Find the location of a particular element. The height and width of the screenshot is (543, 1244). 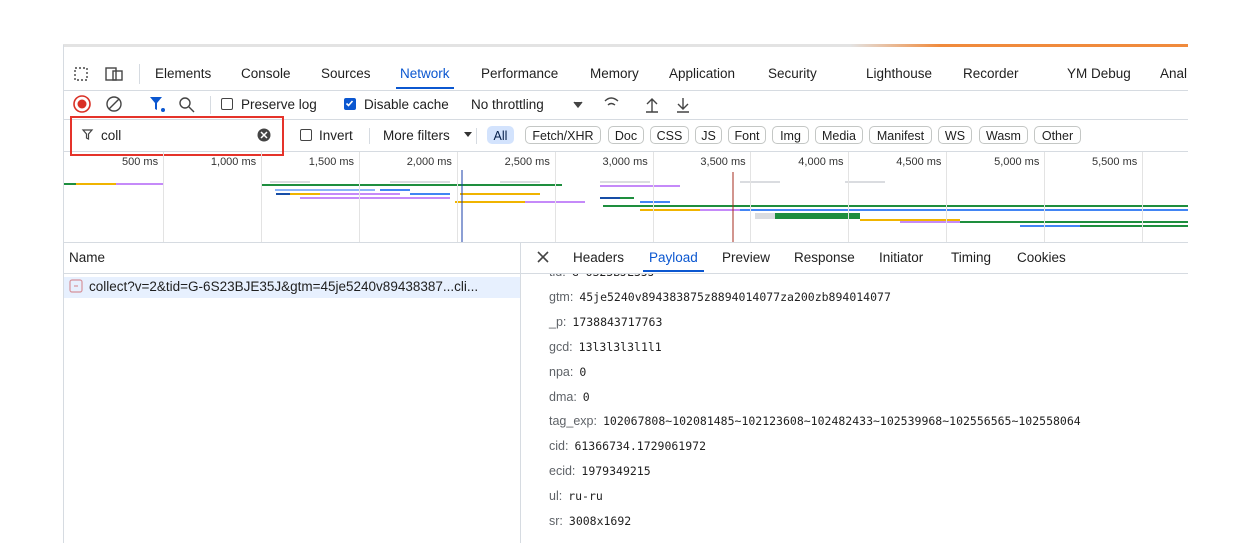

panel-tab: Security is located at coordinates (792, 73).